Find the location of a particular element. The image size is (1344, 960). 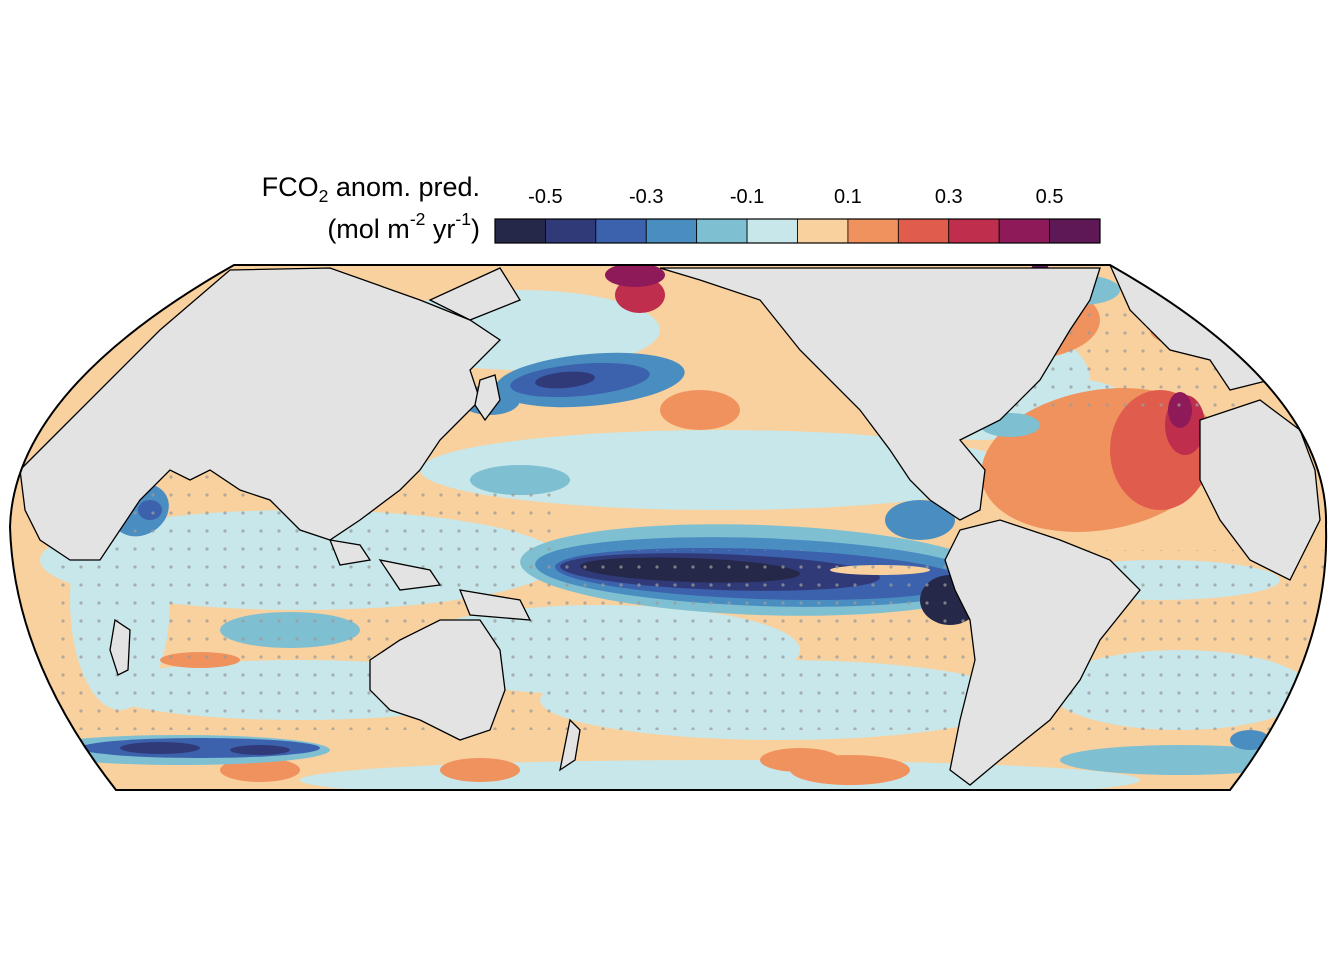

legend-colorbar is located at coordinates (797, 231).